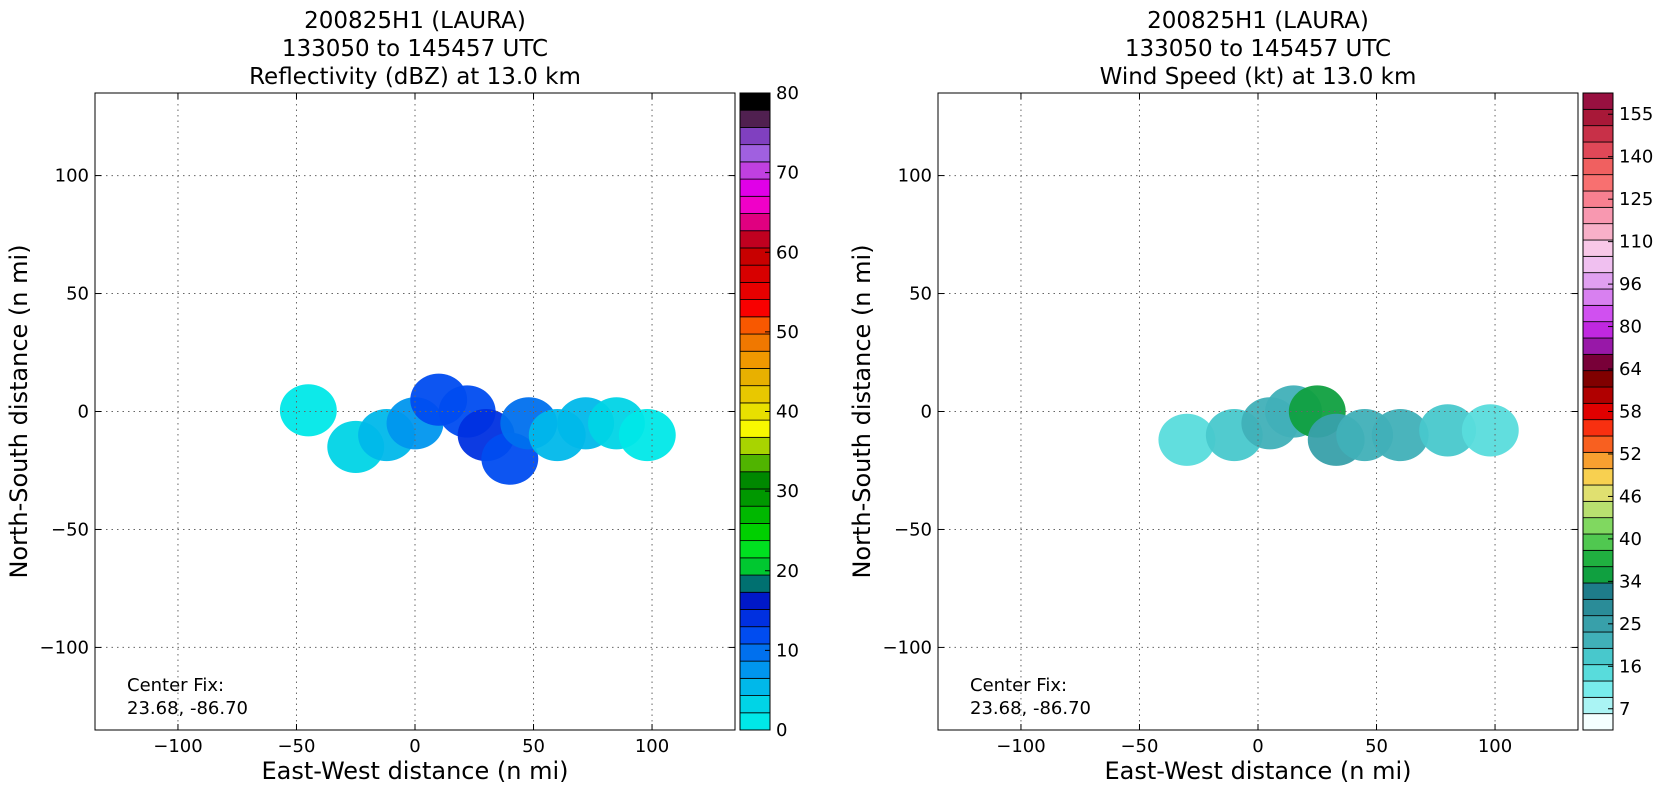 This screenshot has width=1654, height=787. What do you see at coordinates (787, 252) in the screenshot?
I see `colorbar-tick-label: 60` at bounding box center [787, 252].